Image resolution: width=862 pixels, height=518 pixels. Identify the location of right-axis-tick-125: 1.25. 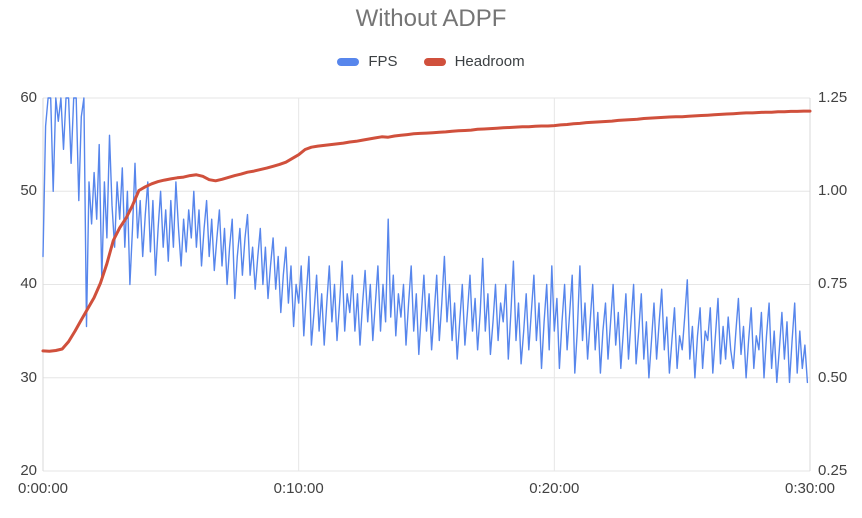
(833, 97).